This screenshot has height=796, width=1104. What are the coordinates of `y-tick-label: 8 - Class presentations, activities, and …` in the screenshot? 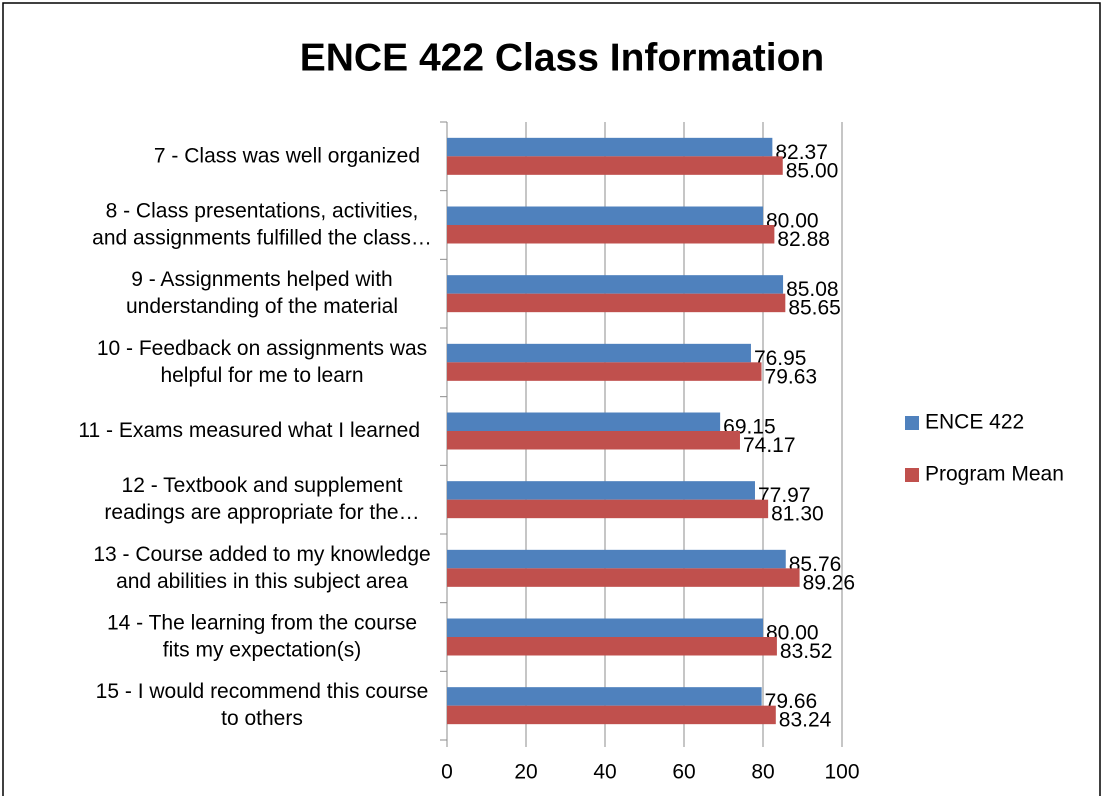 It's located at (262, 224).